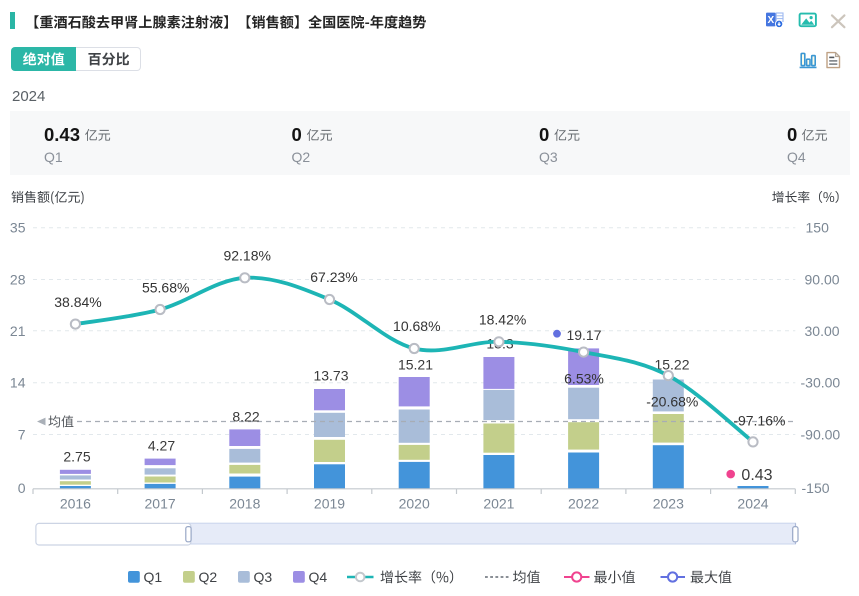 The height and width of the screenshot is (596, 859). I want to click on svg-text: 21, so click(18, 331).